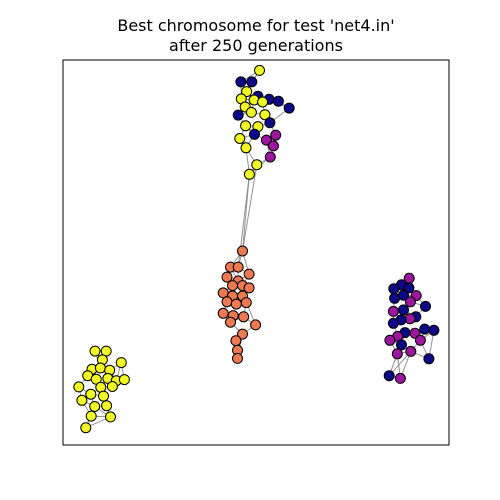 This screenshot has height=500, width=500. Describe the element at coordinates (256, 45) in the screenshot. I see `title-line-2: after 250 generations` at that location.